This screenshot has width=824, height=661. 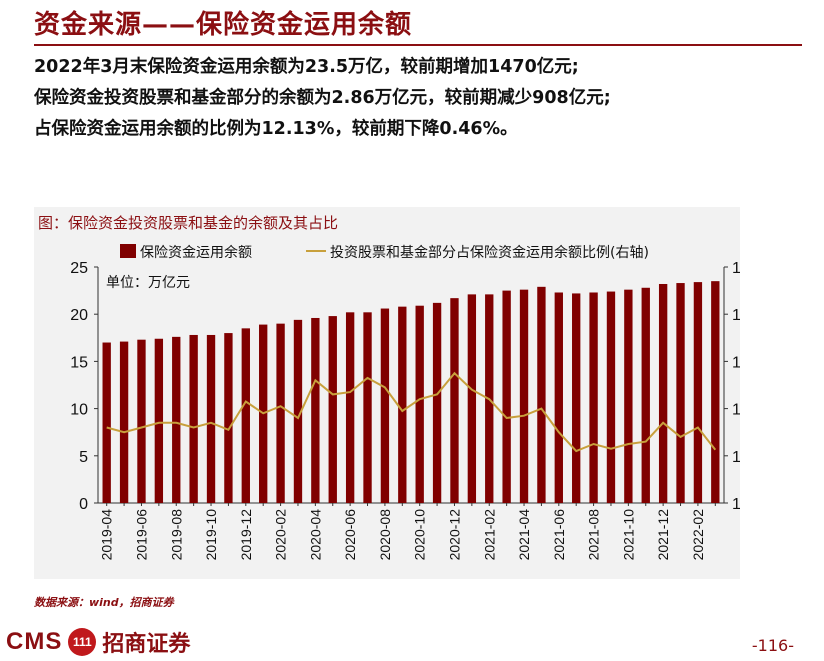 I want to click on logo-text: CMS, so click(x=34, y=641).